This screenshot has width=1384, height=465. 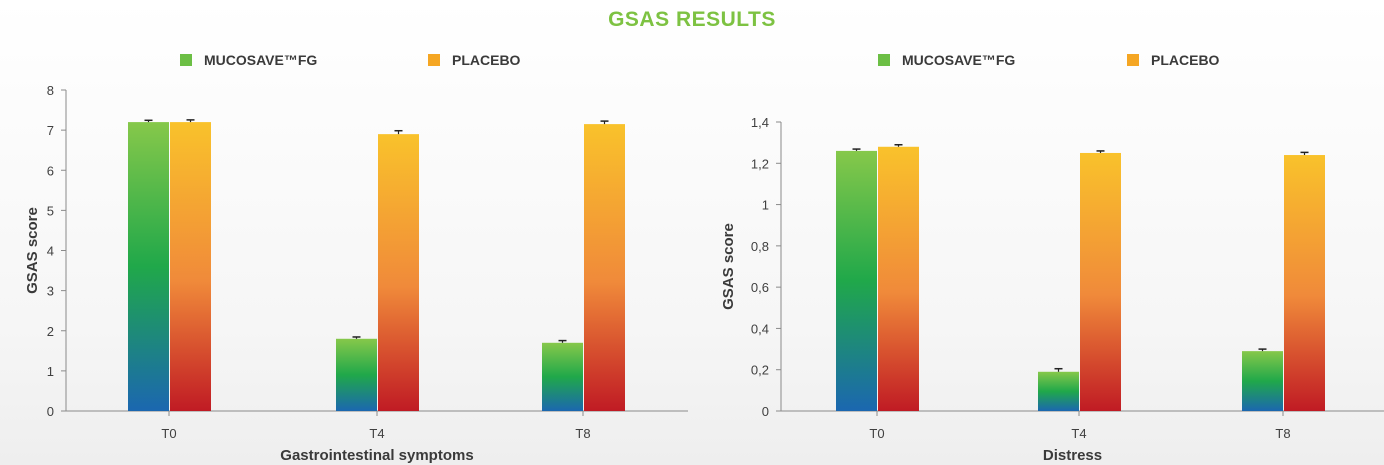 What do you see at coordinates (760, 122) in the screenshot?
I see `y-tick-label: 1,4` at bounding box center [760, 122].